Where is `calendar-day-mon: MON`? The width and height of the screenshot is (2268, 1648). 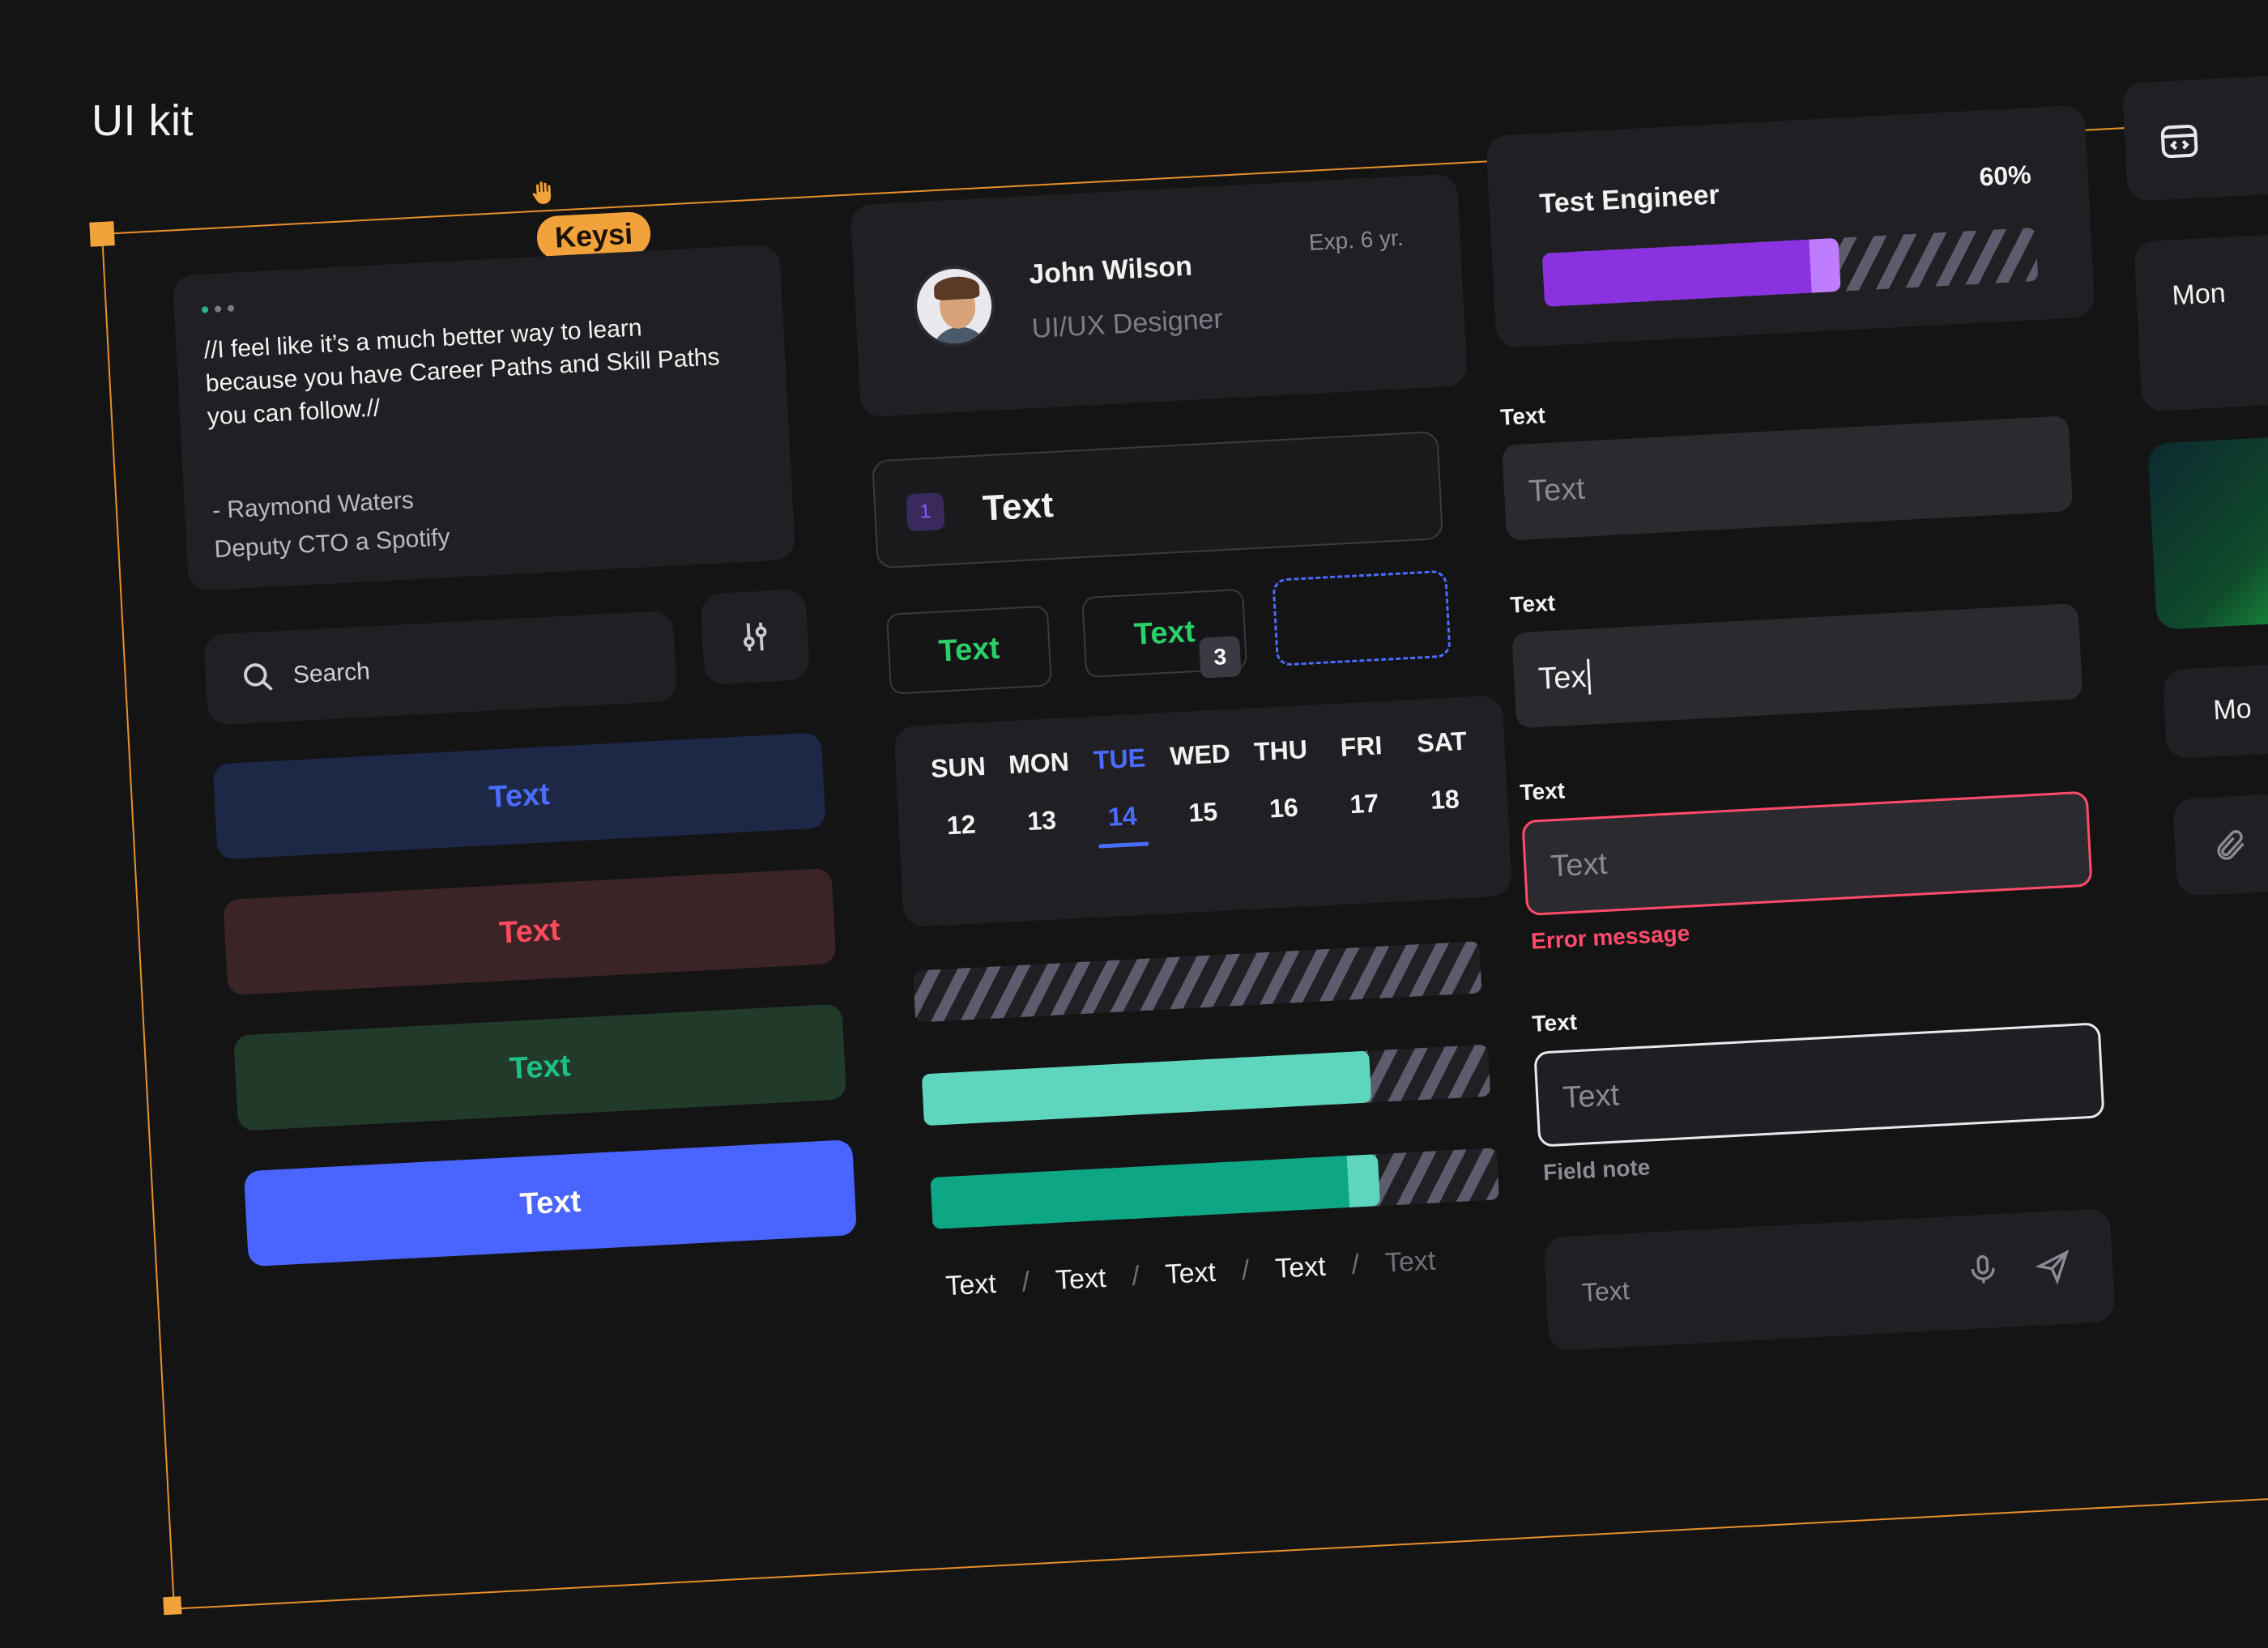 calendar-day-mon: MON is located at coordinates (1039, 763).